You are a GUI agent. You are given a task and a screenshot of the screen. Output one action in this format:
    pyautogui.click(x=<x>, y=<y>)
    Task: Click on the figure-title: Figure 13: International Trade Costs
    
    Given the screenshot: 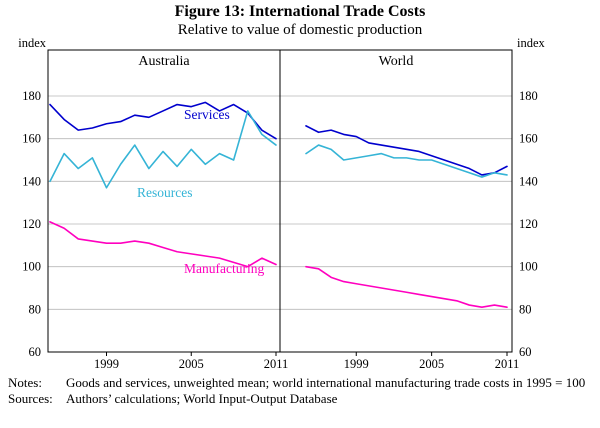 What is the action you would take?
    pyautogui.click(x=300, y=11)
    